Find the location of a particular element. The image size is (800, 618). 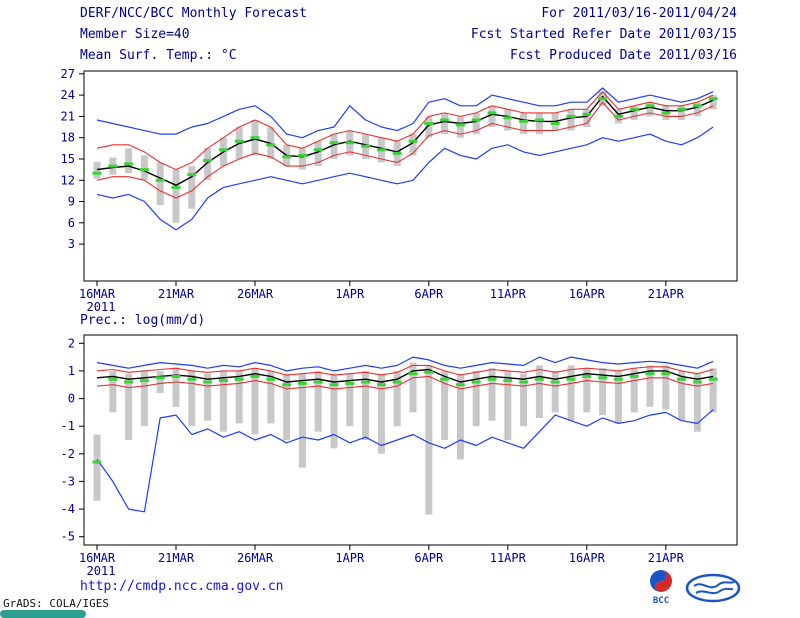

produced-date-label: Fcst Produced Date 2011/03/16 is located at coordinates (623, 55).